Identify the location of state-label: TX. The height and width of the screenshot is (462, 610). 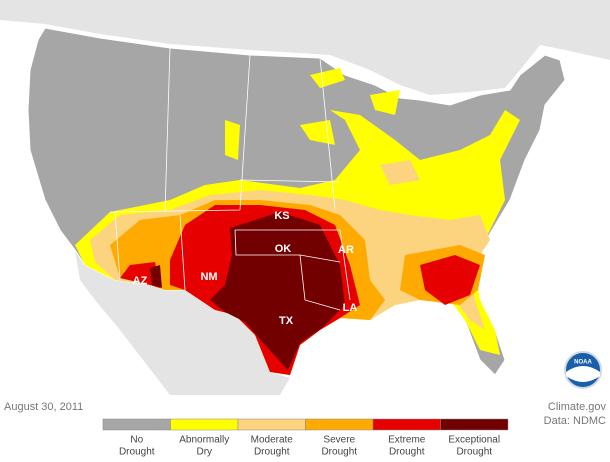
(286, 321).